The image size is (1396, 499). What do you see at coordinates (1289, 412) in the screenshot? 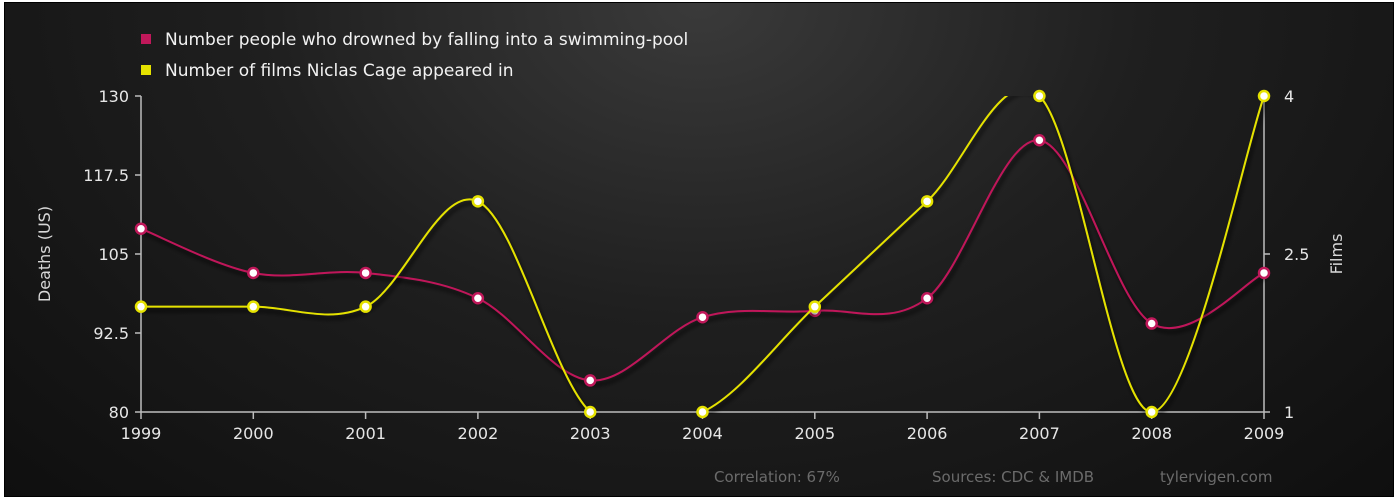
I see `y2-tick-label: 1` at bounding box center [1289, 412].